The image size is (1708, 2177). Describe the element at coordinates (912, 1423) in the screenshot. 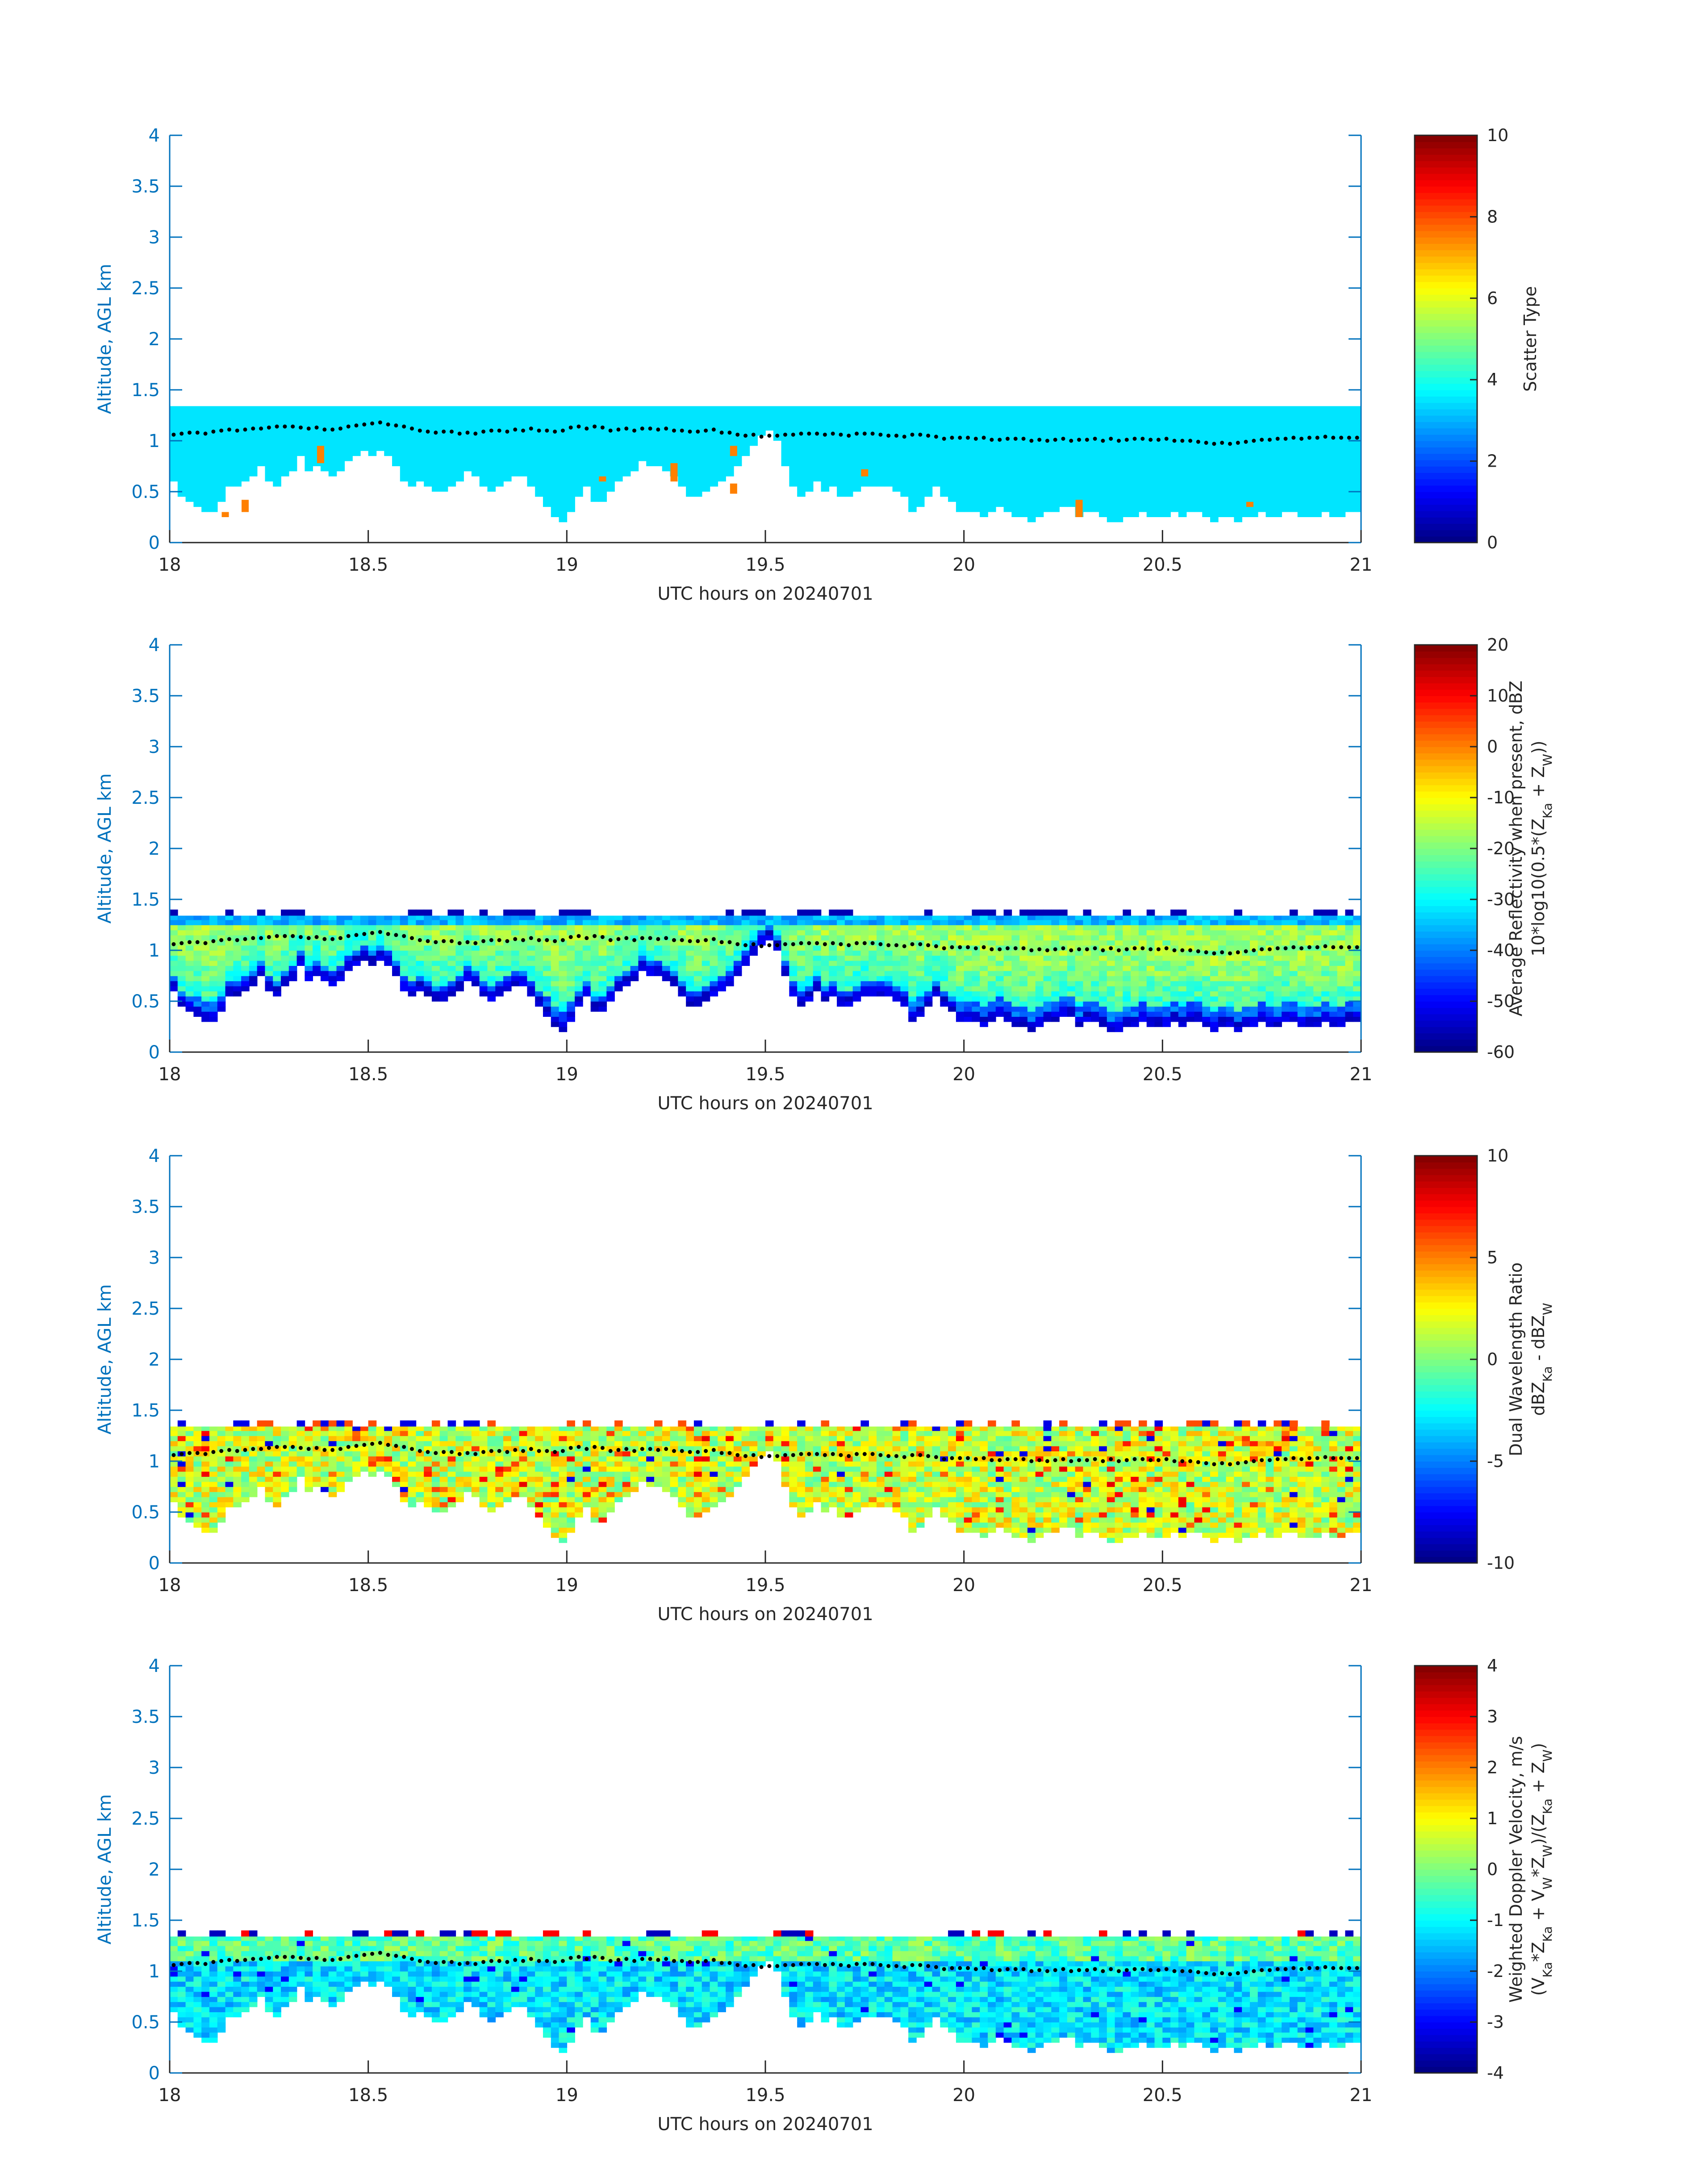

I see `cloud-top-cell` at that location.